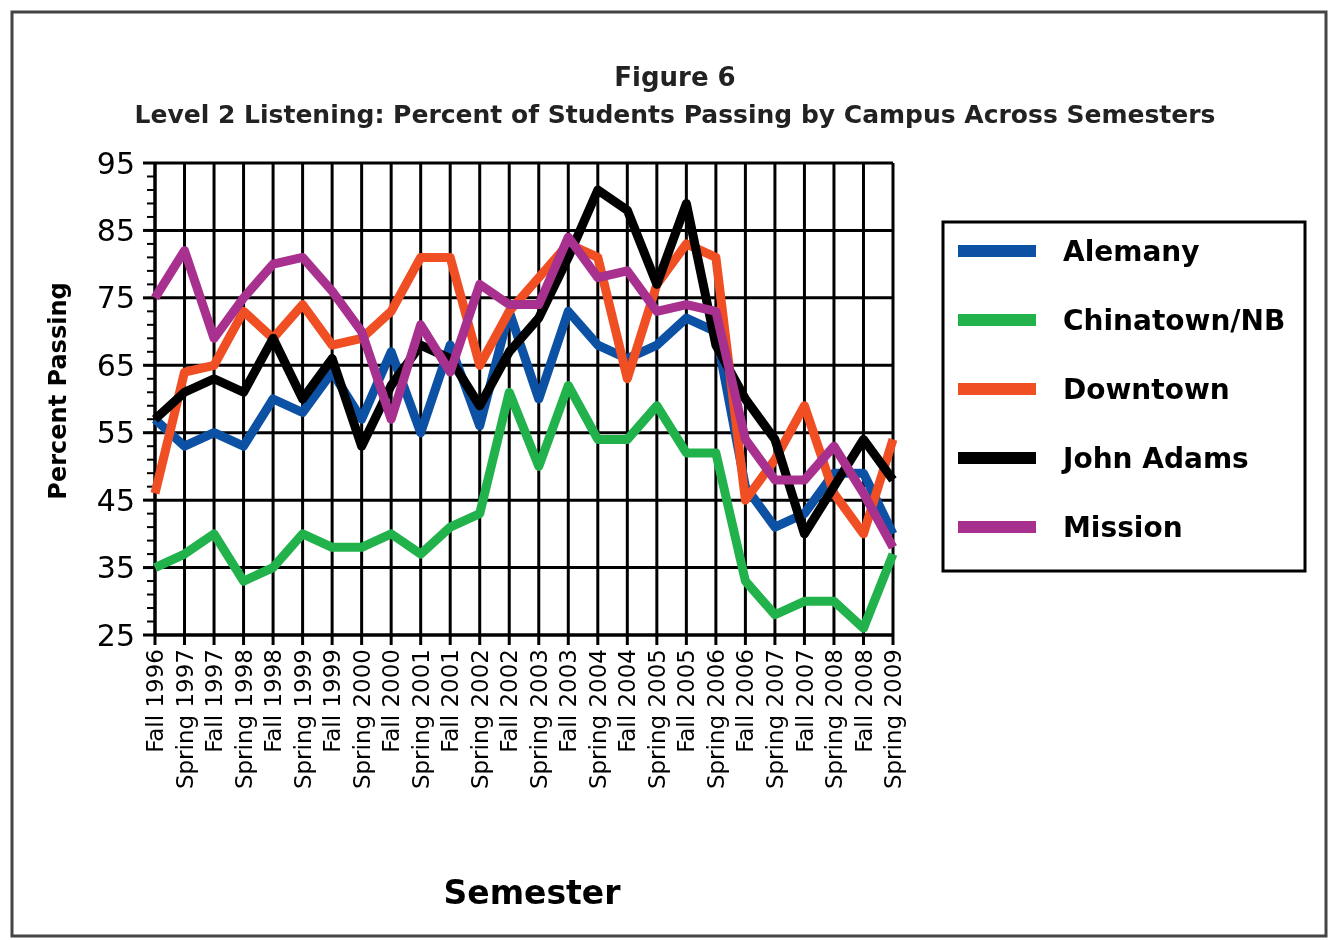  Describe the element at coordinates (58, 391) in the screenshot. I see `y-axis-title: Percent Passing` at that location.